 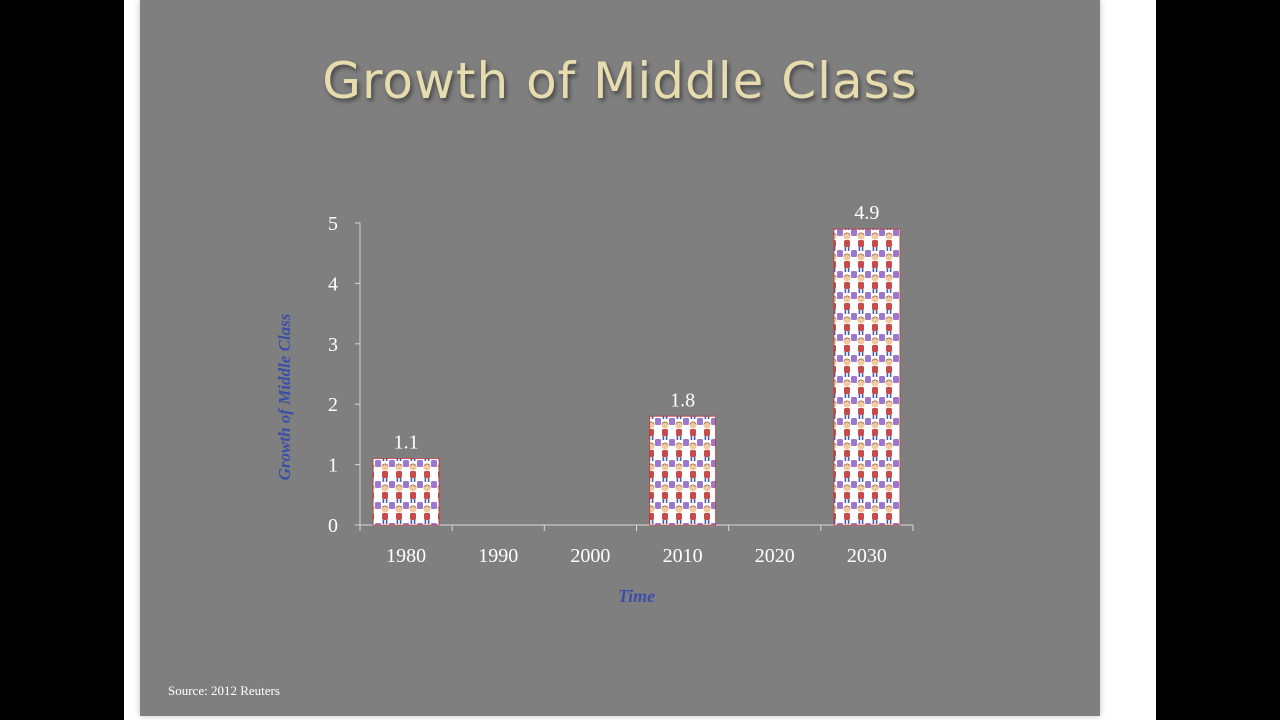 What do you see at coordinates (284, 396) in the screenshot?
I see `y-axis-title: Growth of Middle Class` at bounding box center [284, 396].